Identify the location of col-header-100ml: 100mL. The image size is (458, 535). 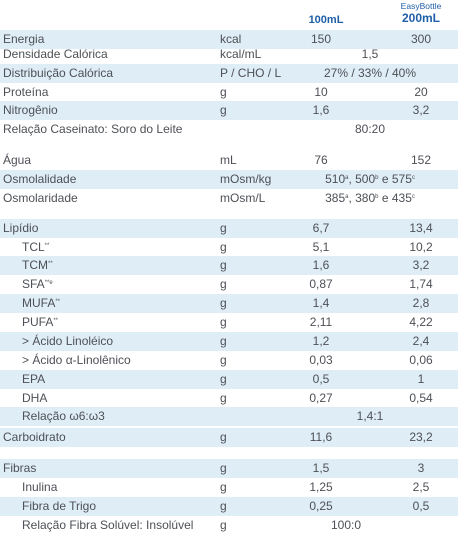
(326, 20).